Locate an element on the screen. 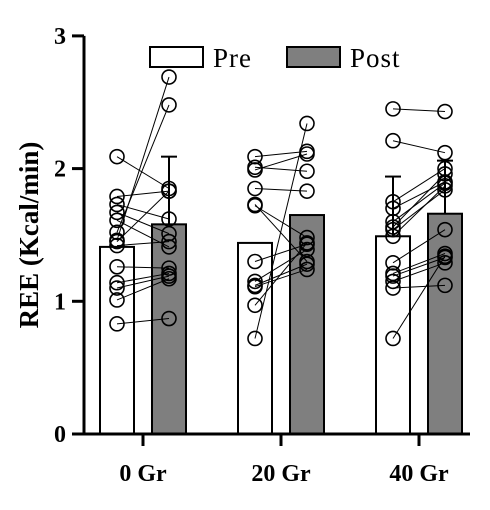 Image resolution: width=490 pixels, height=510 pixels. y-tick-label-3: 3 is located at coordinates (60, 37).